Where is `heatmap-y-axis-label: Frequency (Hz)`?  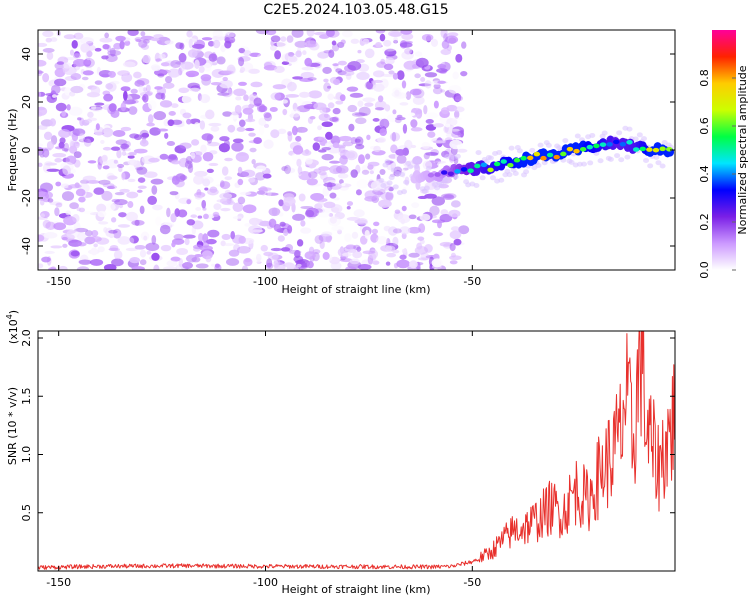
heatmap-y-axis-label: Frequency (Hz) is located at coordinates (12, 150).